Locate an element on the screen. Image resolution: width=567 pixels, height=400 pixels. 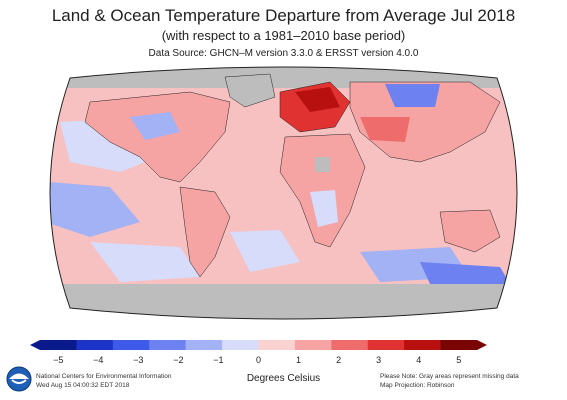
cool-patch-south-pacific is located at coordinates (145, 262).